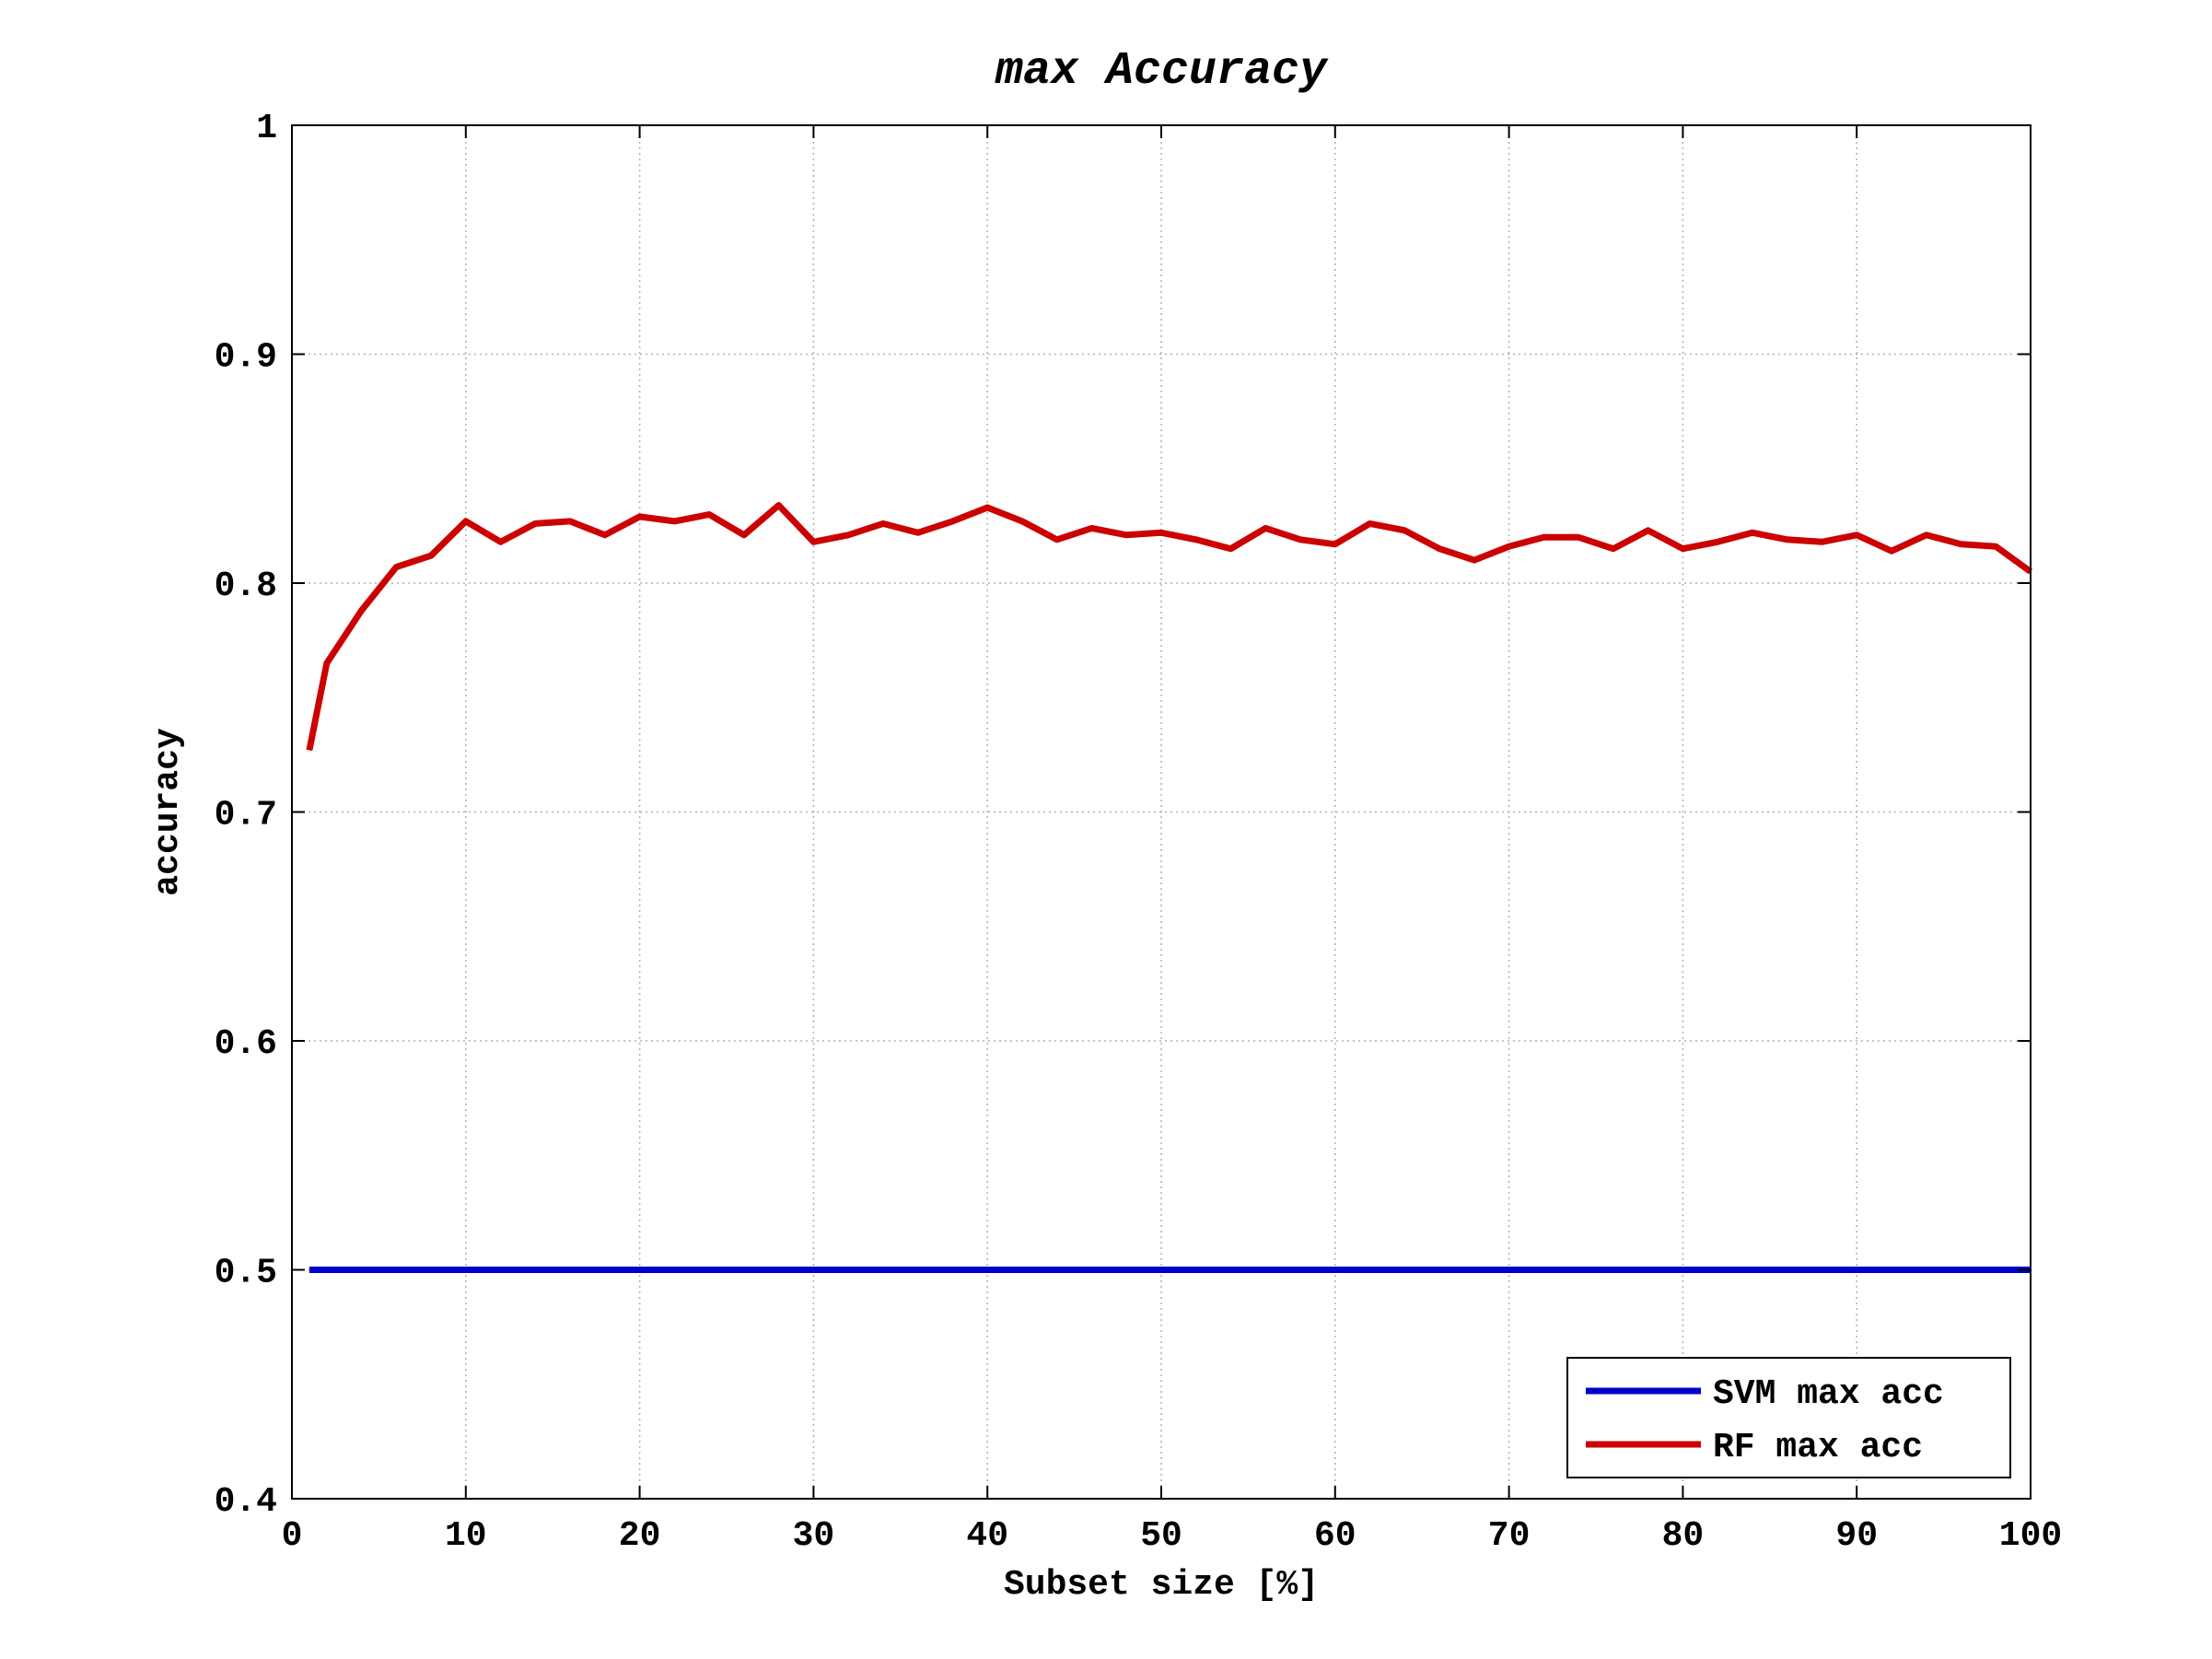 The height and width of the screenshot is (1659, 2212). What do you see at coordinates (1161, 1536) in the screenshot?
I see `x-tick-label: 50` at bounding box center [1161, 1536].